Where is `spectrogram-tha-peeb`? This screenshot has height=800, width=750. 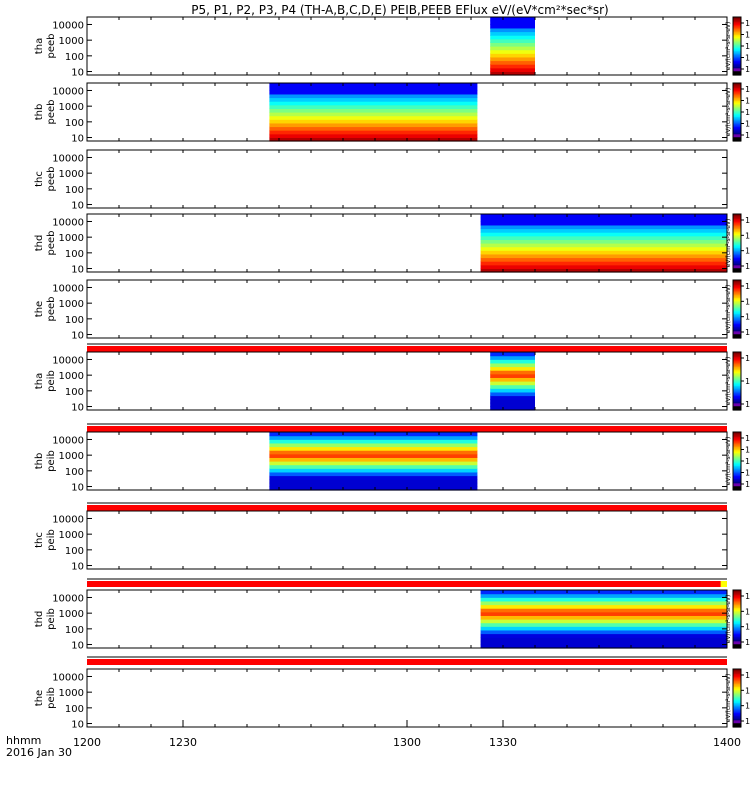
spectrogram-tha-peeb is located at coordinates (512, 46).